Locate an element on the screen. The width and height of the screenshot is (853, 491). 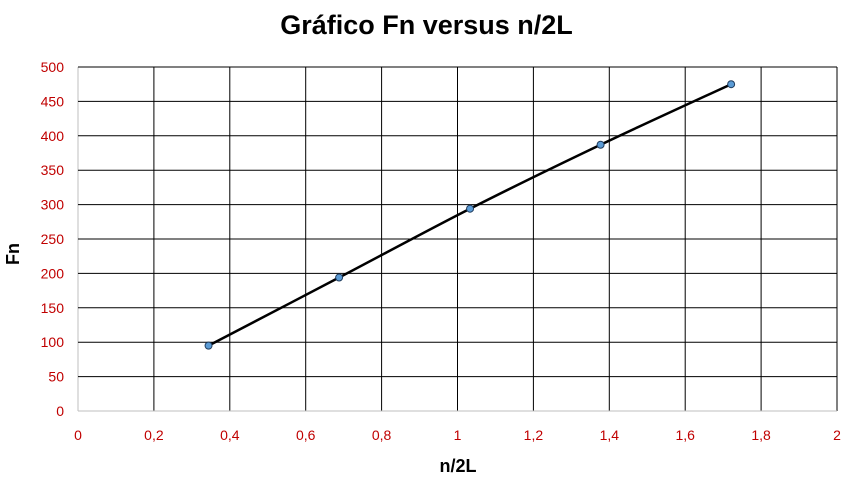
y-axis-title: Fn is located at coordinates (13, 254).